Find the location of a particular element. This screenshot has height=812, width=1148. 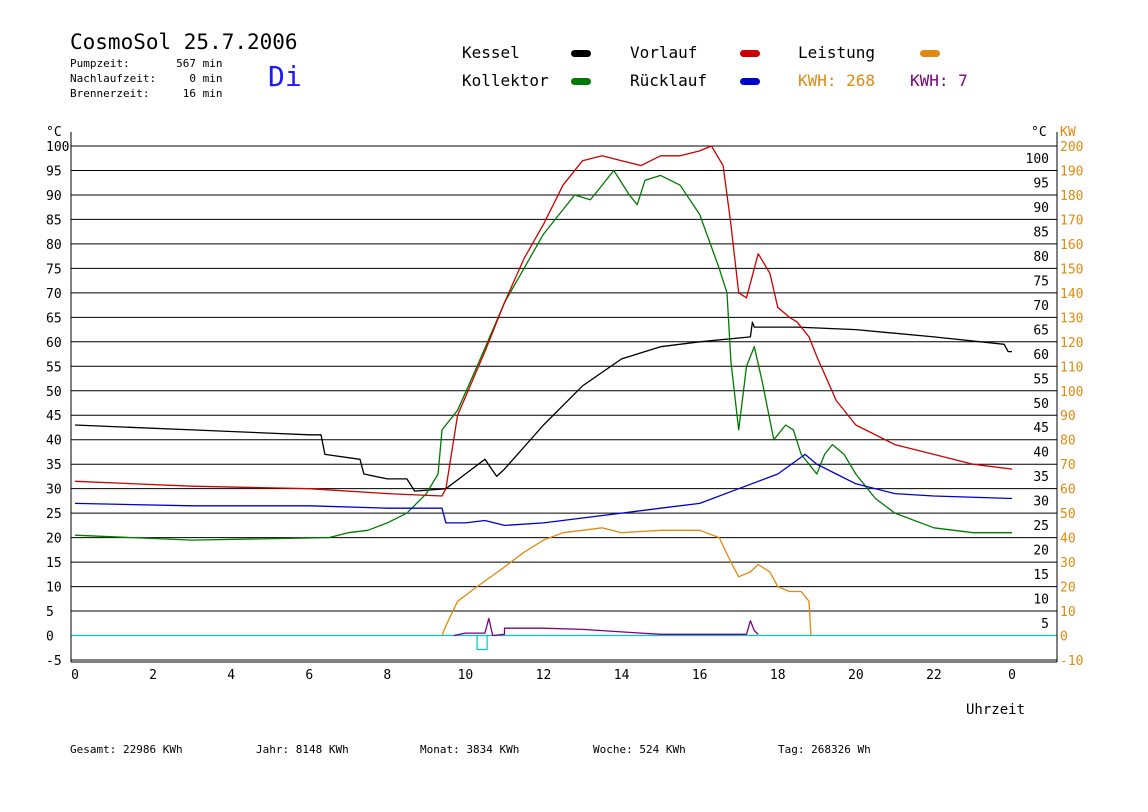

y-tick-right-power: -10 is located at coordinates (1071, 661).